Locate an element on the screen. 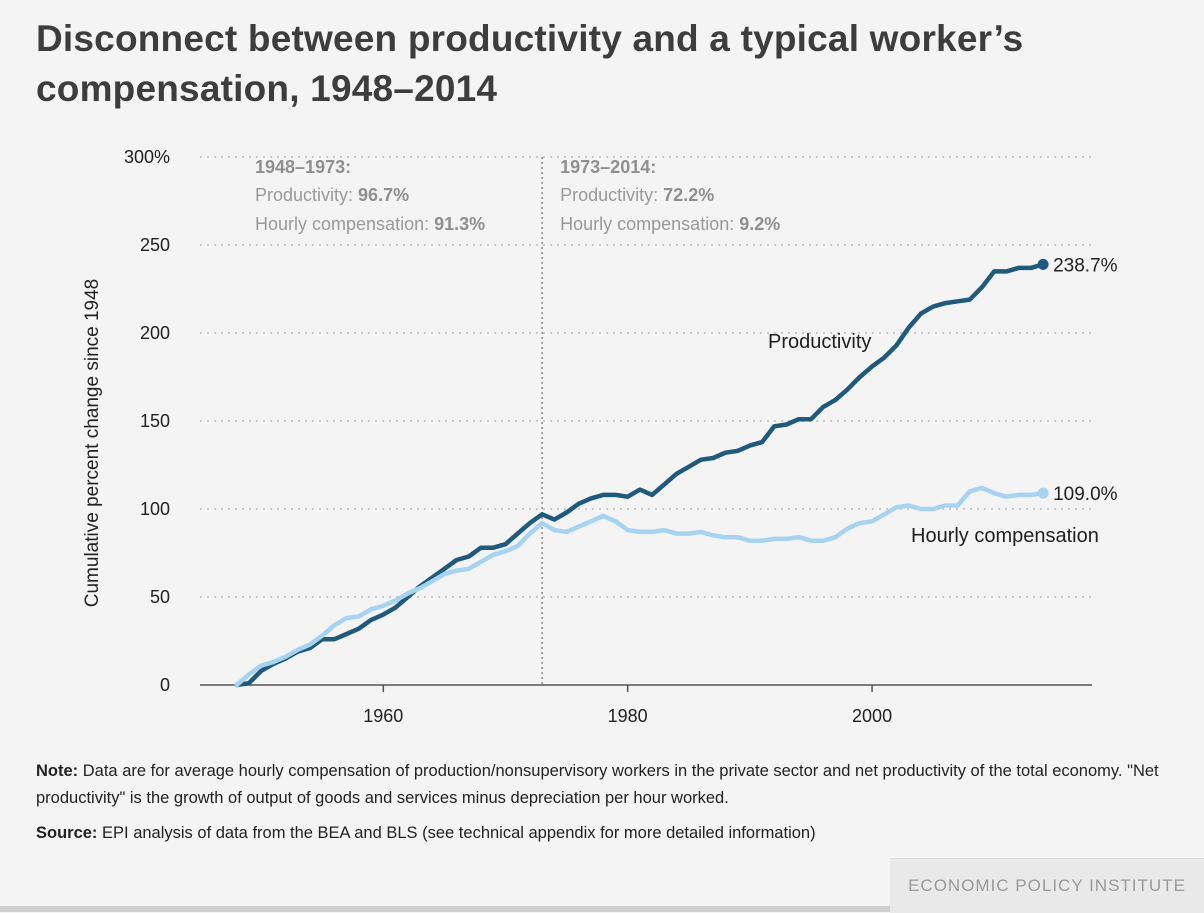 The height and width of the screenshot is (913, 1204). series-line-hourly-compensation is located at coordinates (640, 586).